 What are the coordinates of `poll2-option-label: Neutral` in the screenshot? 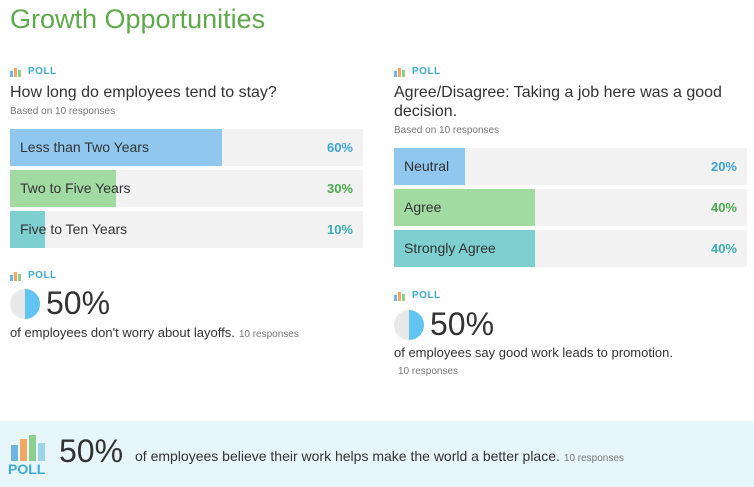 It's located at (427, 166).